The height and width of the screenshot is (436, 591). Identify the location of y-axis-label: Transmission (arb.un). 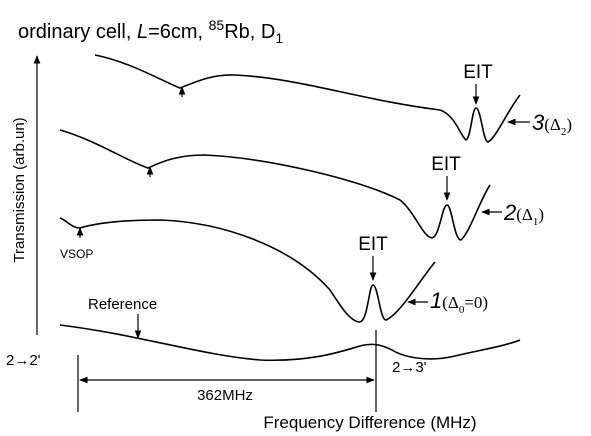
(19, 189).